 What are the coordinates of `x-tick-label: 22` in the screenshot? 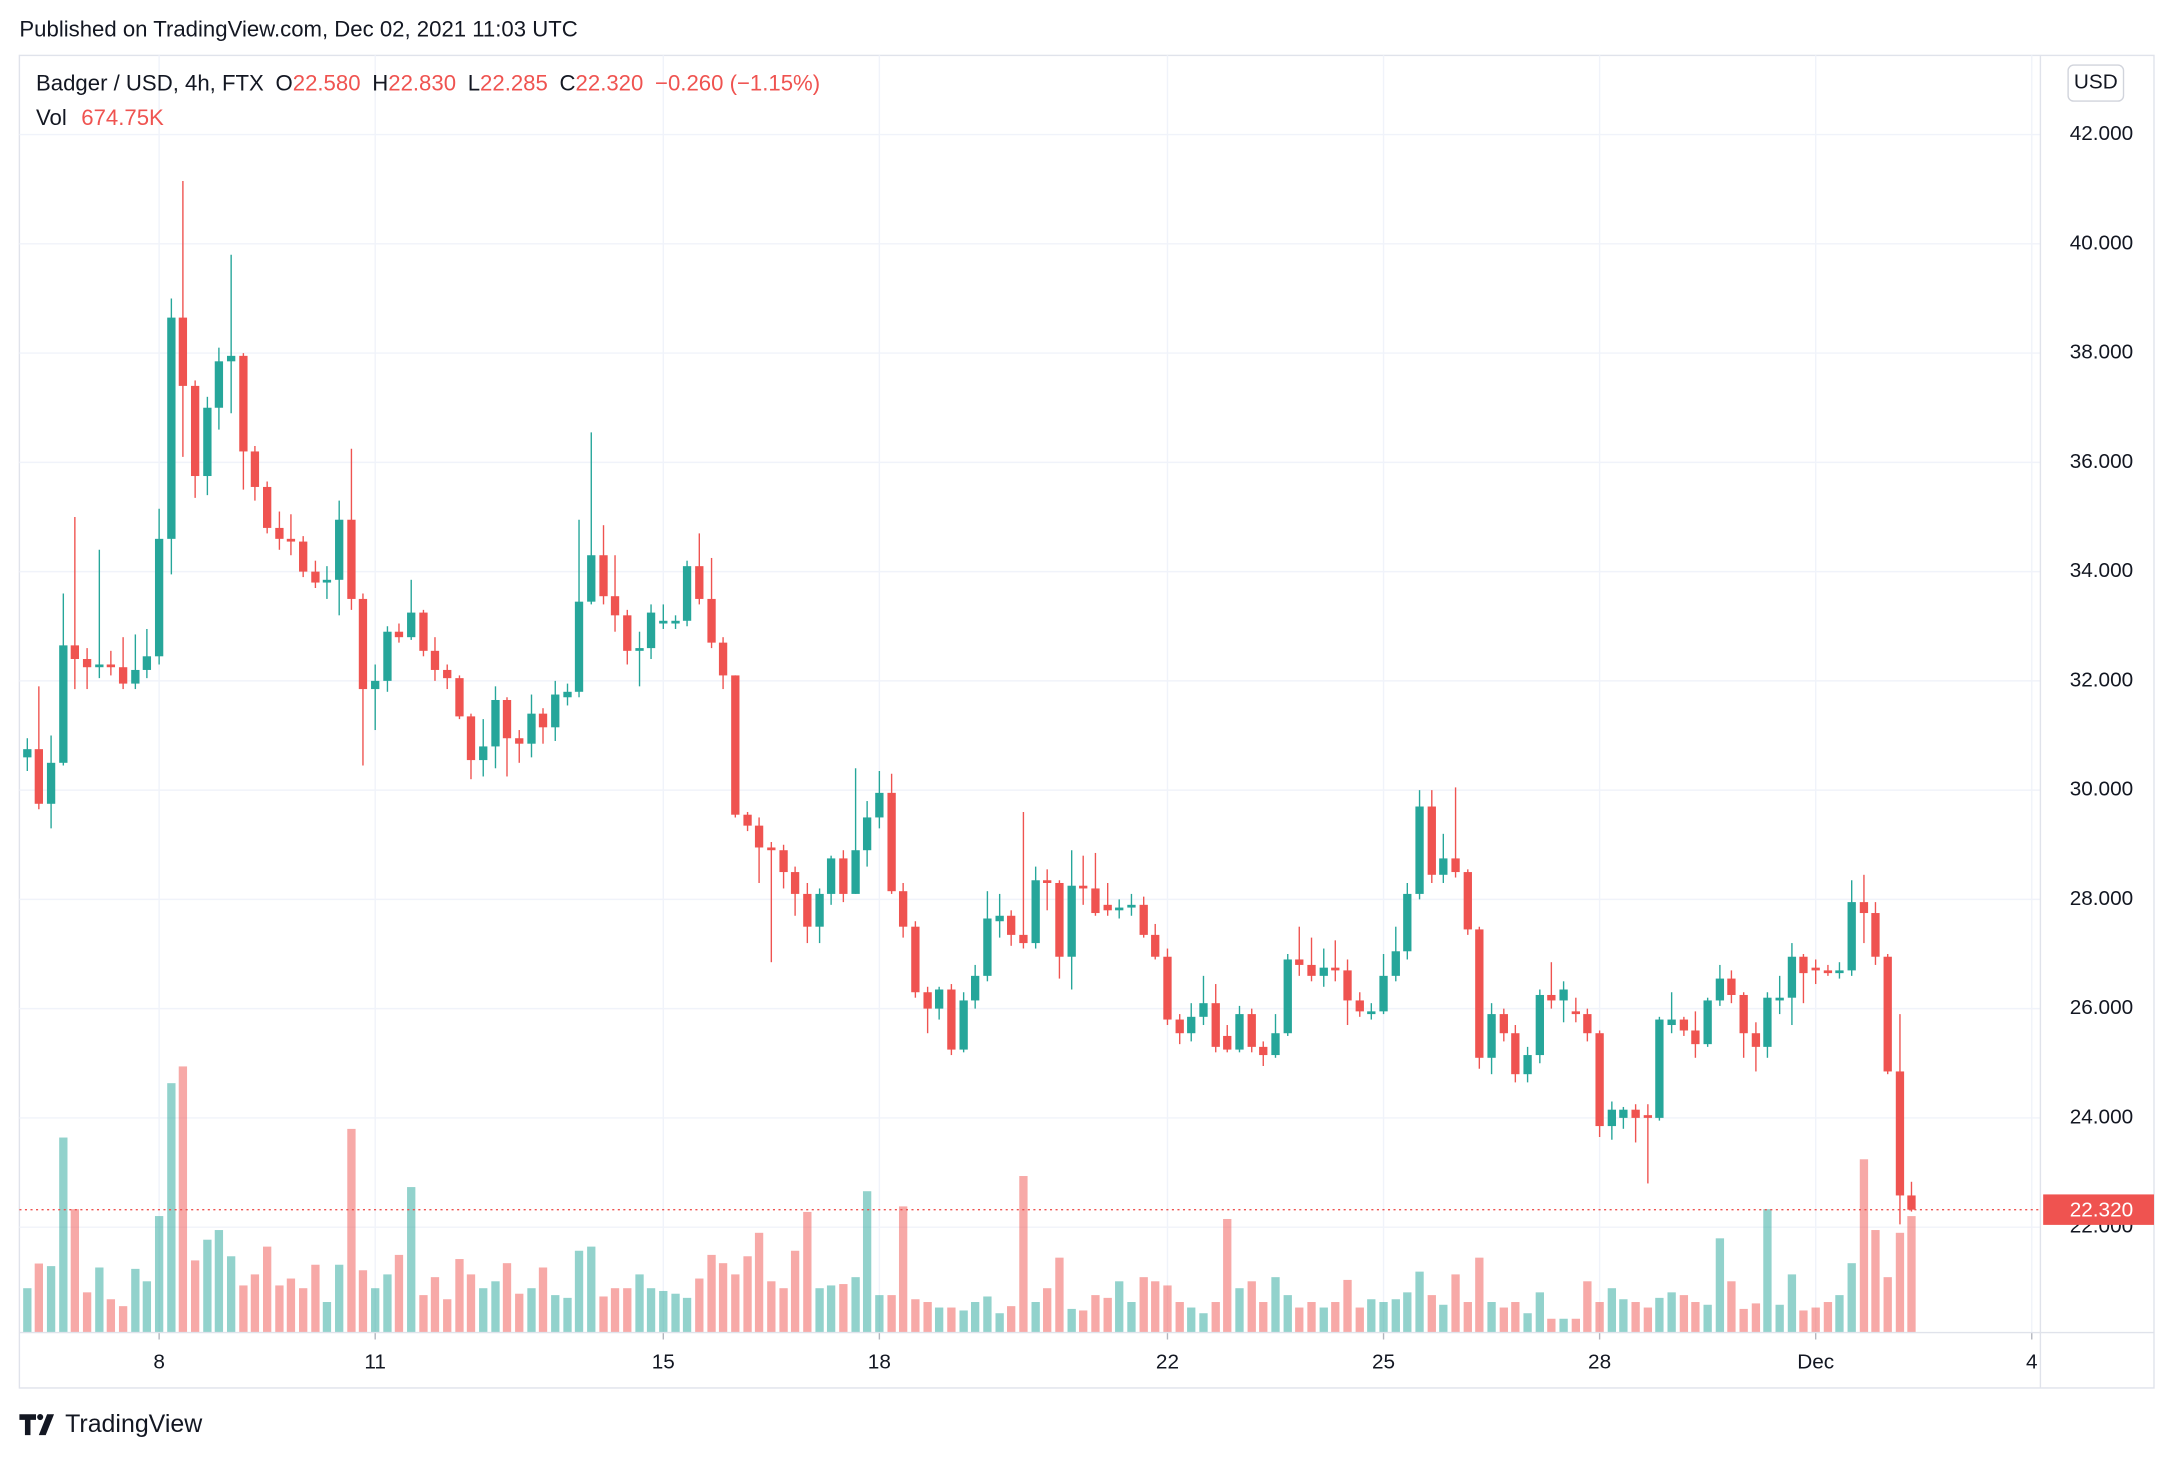 It's located at (1167, 1362).